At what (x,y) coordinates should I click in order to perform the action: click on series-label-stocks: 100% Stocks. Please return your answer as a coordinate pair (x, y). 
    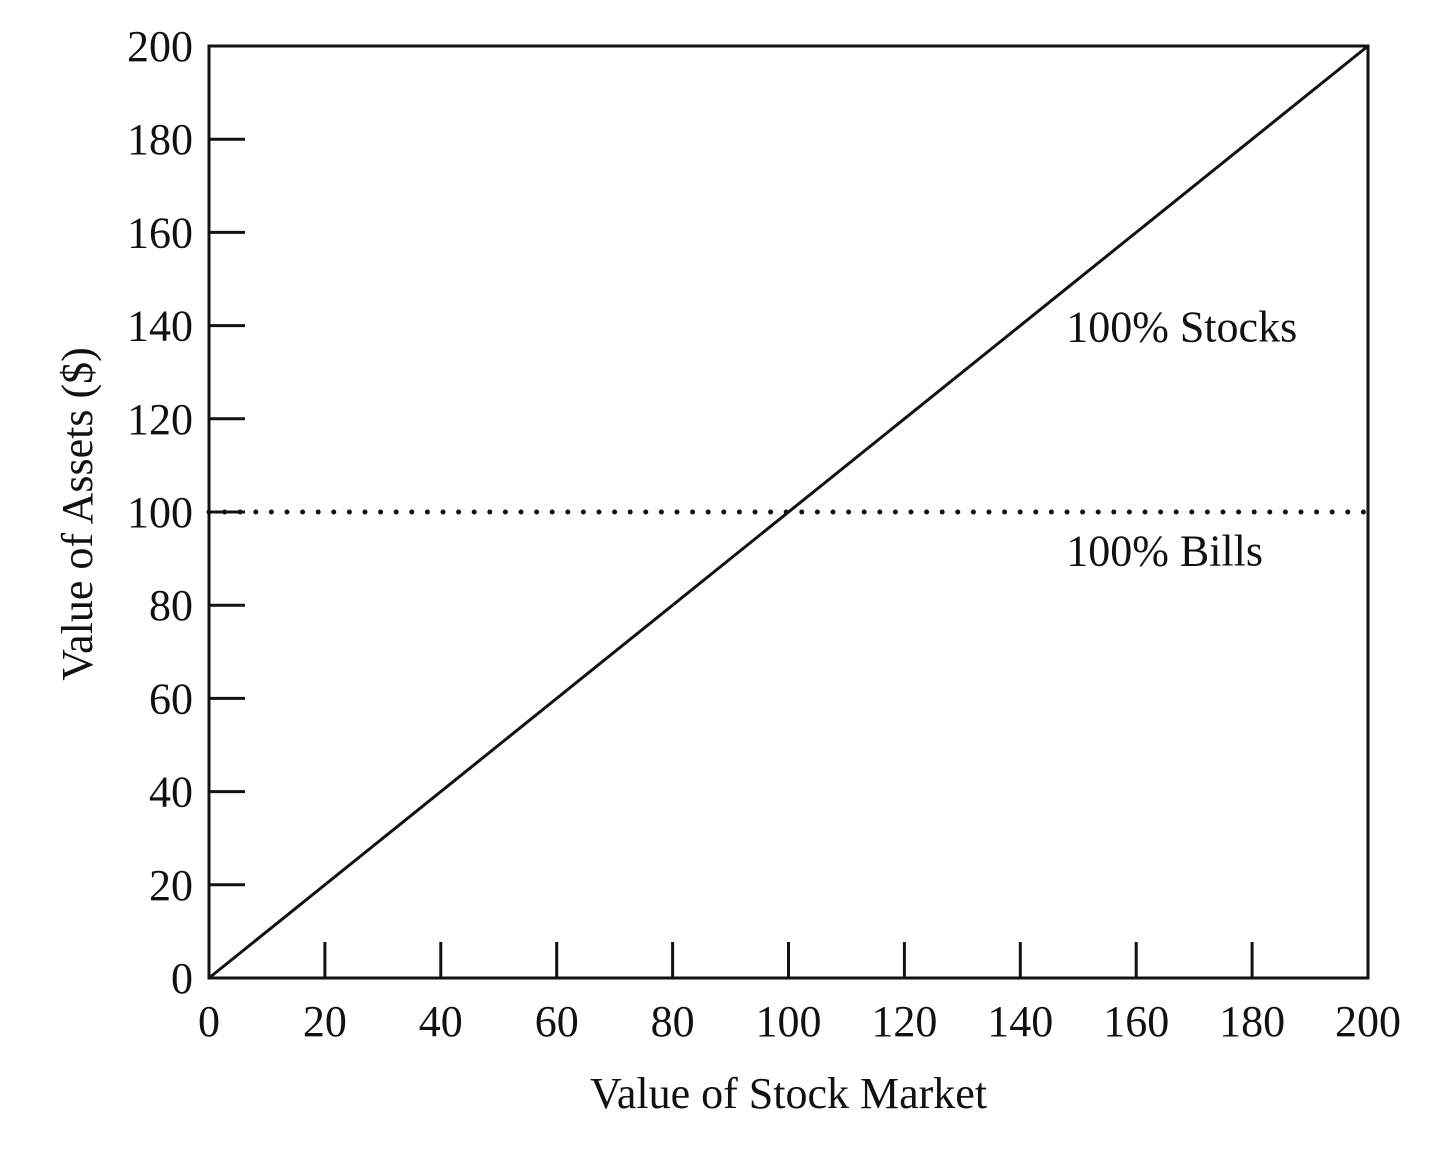
    Looking at the image, I should click on (1181, 327).